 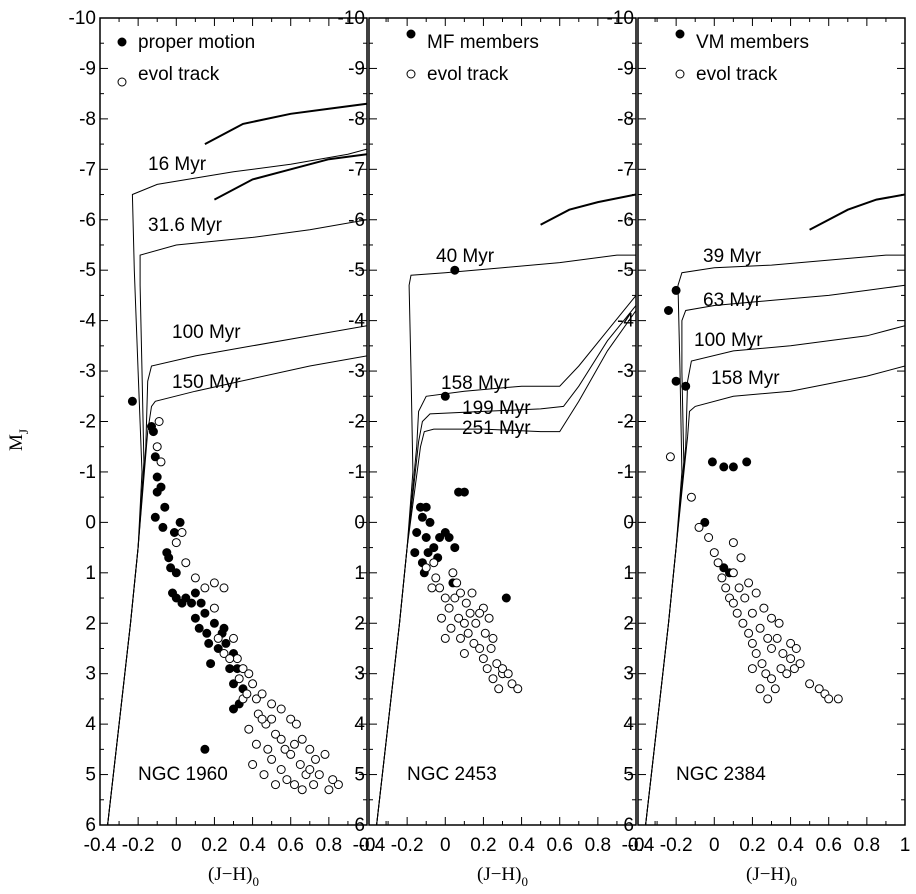 I want to click on y-tick-label: -4, so click(x=87, y=321).